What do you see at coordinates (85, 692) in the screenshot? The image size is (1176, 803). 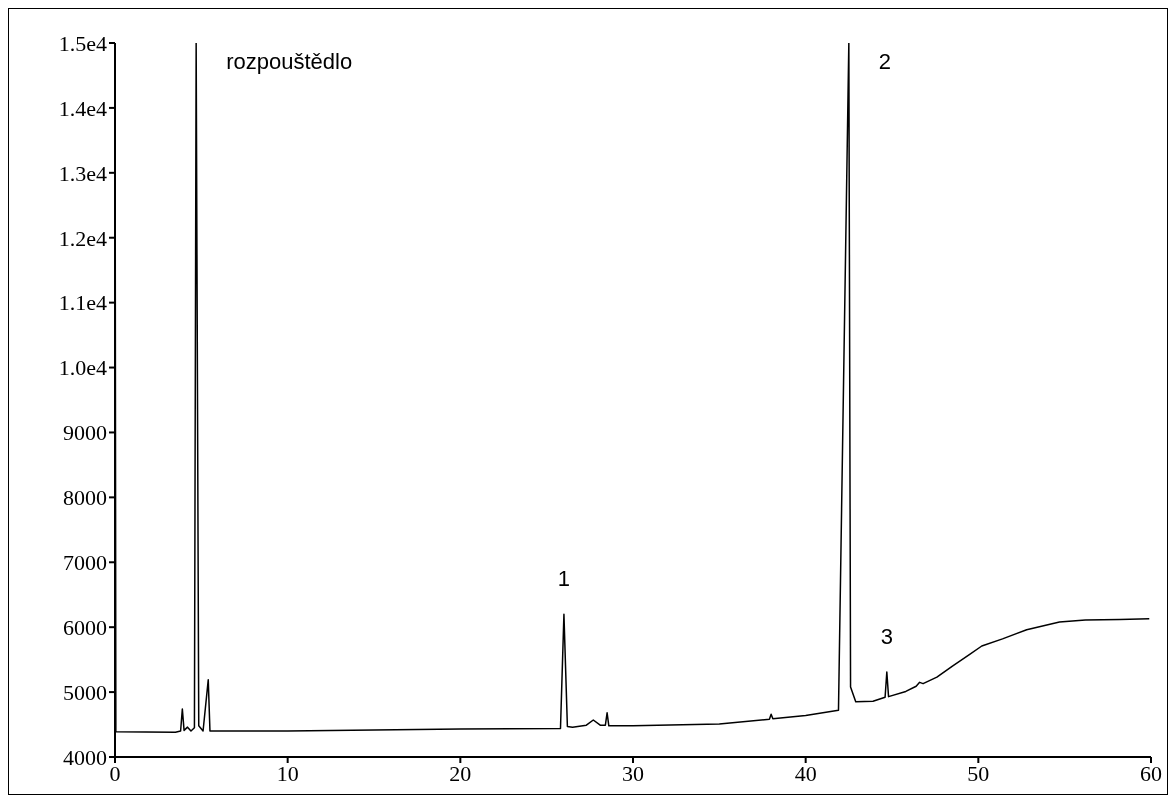 I see `y-tick-label: 5000` at bounding box center [85, 692].